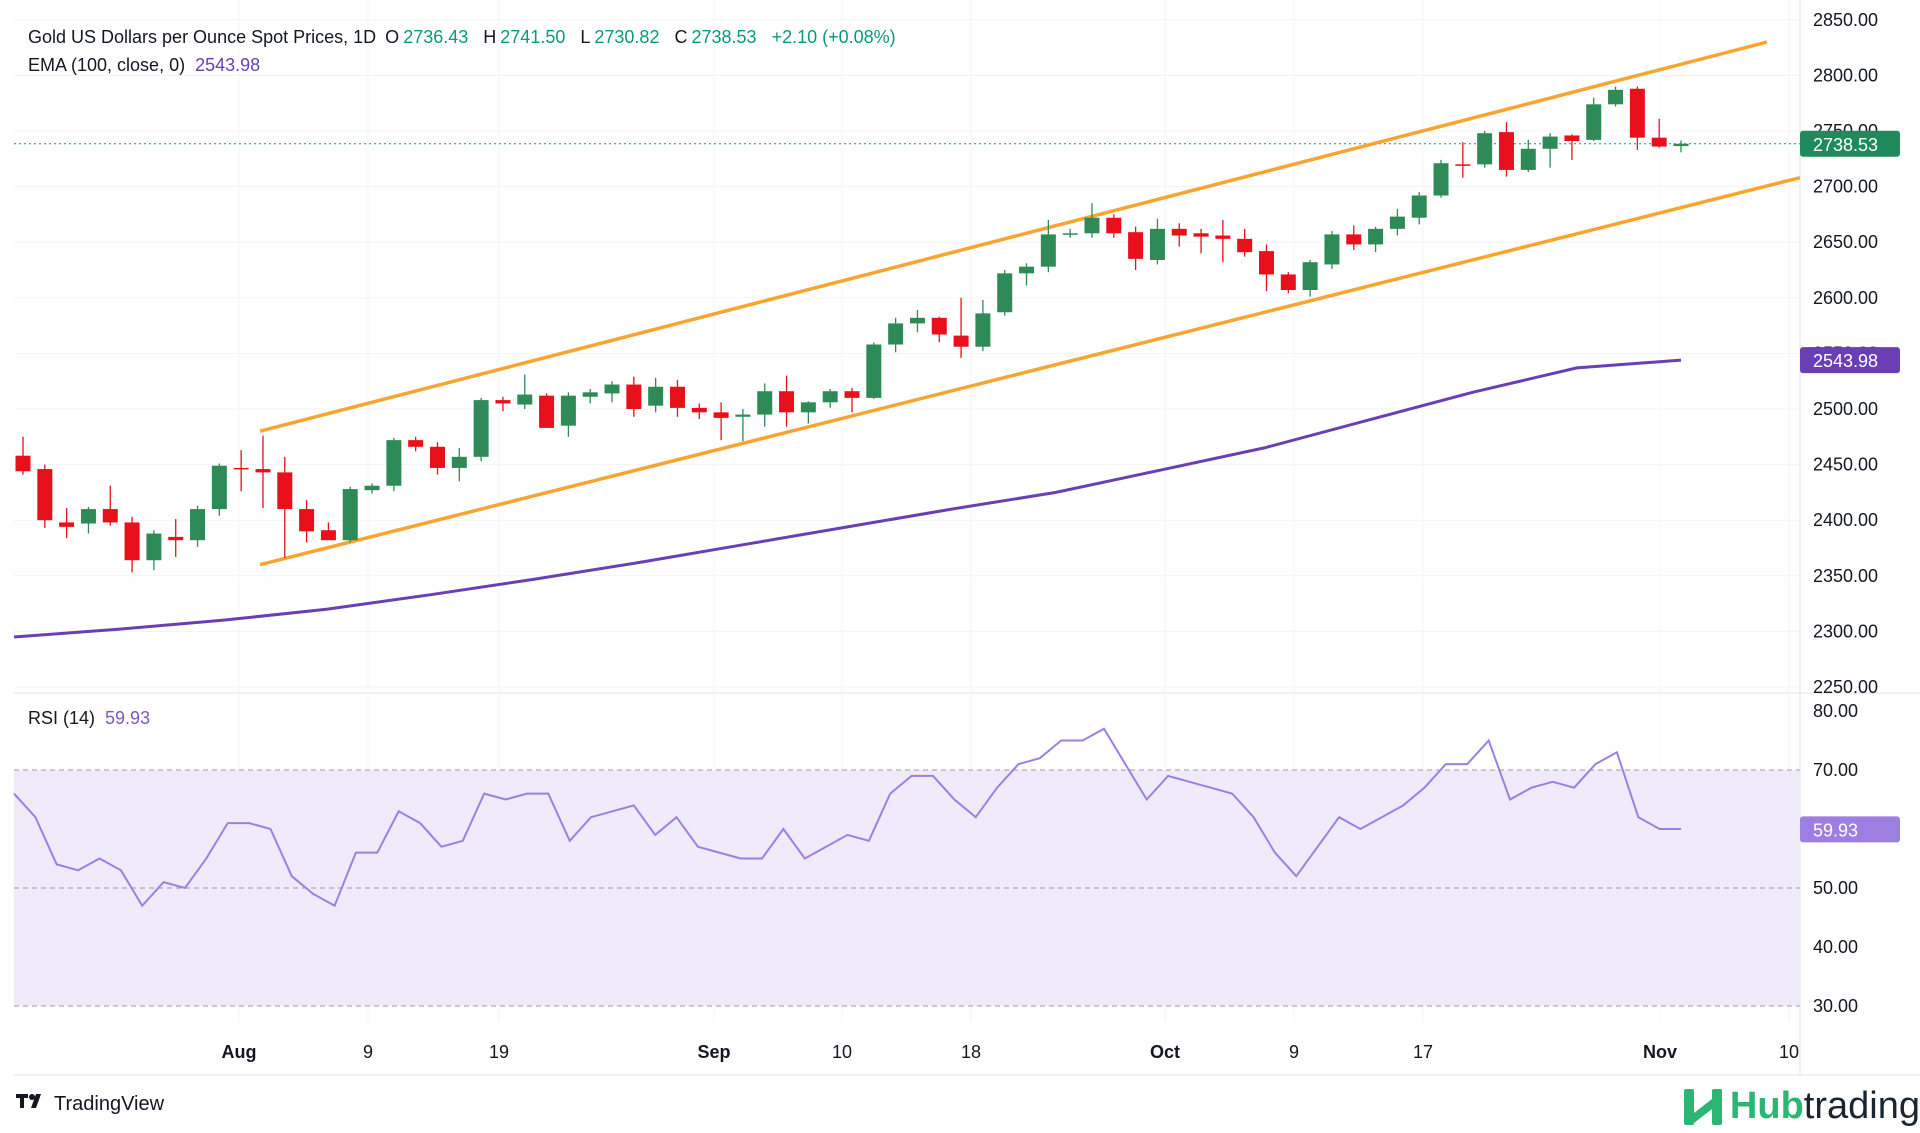 The width and height of the screenshot is (1920, 1133). Describe the element at coordinates (971, 1052) in the screenshot. I see `time-tick-label: 18` at that location.